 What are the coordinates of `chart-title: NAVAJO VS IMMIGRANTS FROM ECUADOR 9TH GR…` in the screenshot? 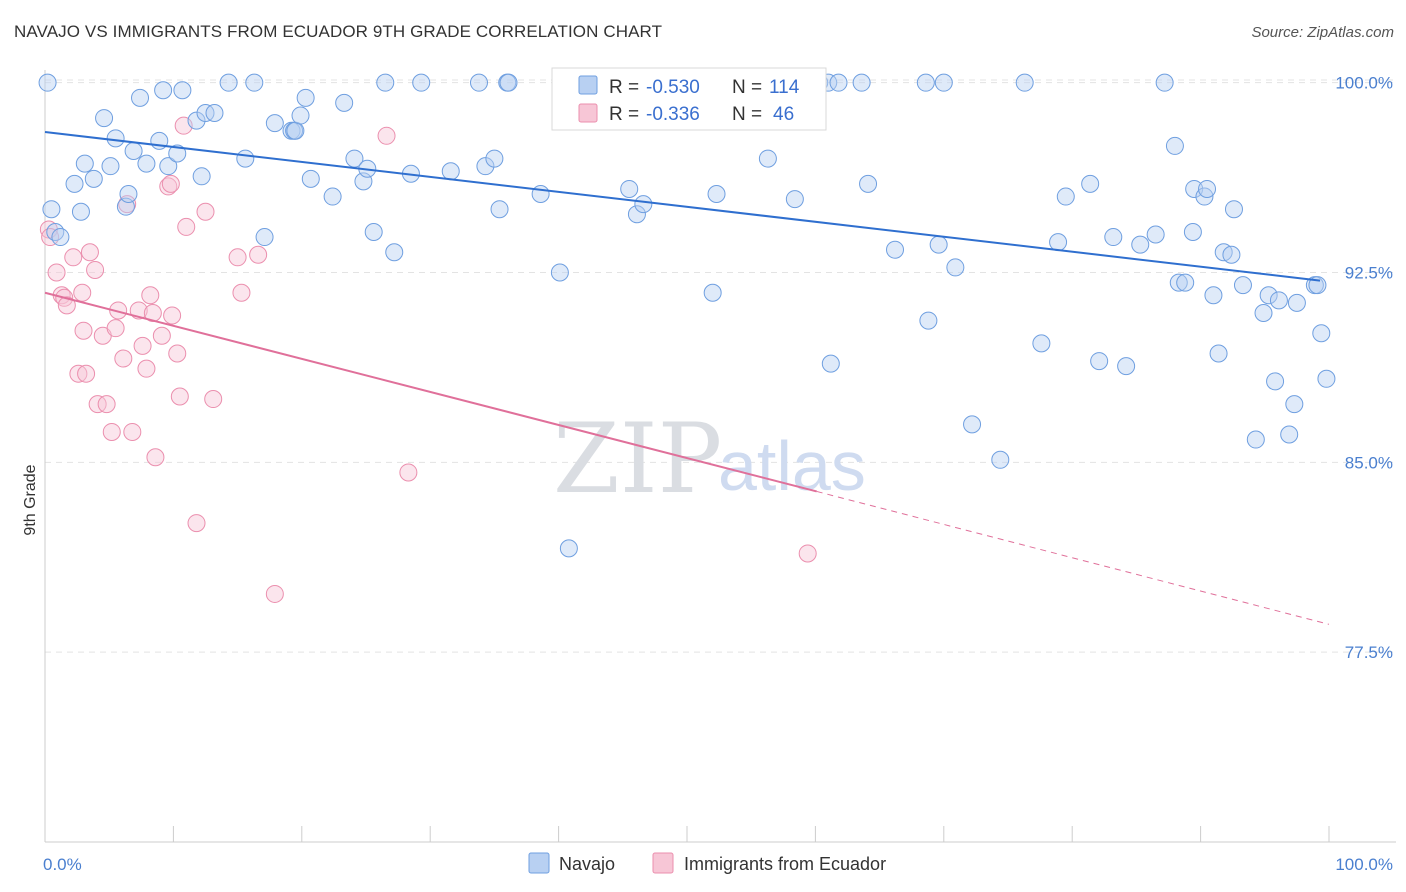 It's located at (338, 31).